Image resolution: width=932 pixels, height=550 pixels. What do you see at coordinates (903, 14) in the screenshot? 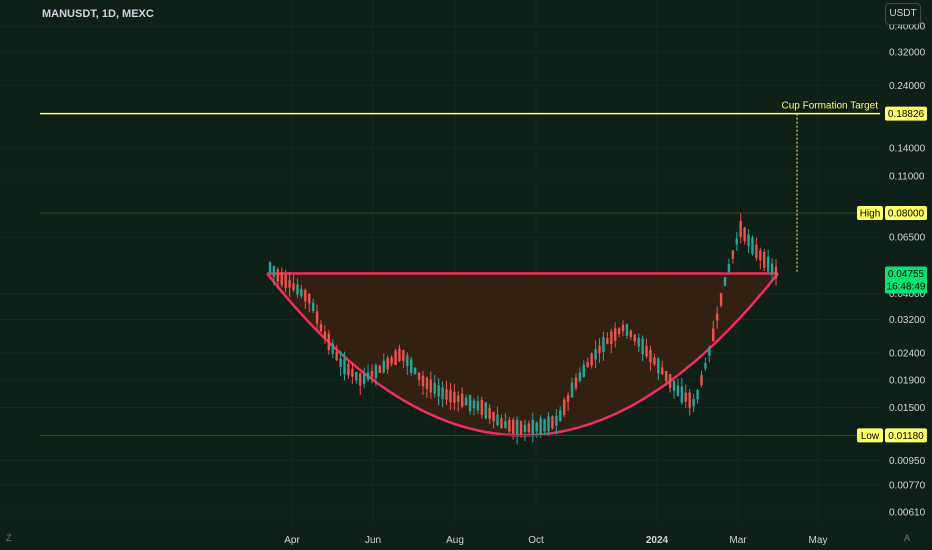
I see `currency-button: USDT` at bounding box center [903, 14].